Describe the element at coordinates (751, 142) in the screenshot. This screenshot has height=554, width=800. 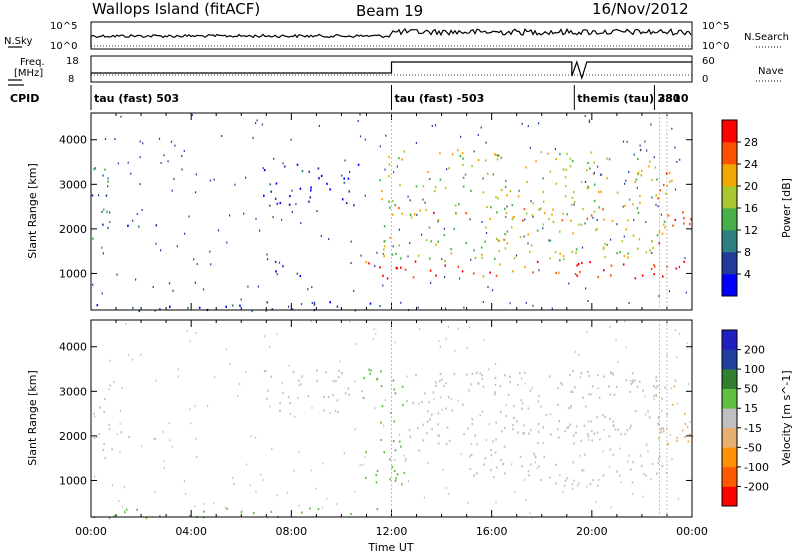
I see `colorbar-tick-label: 28` at that location.